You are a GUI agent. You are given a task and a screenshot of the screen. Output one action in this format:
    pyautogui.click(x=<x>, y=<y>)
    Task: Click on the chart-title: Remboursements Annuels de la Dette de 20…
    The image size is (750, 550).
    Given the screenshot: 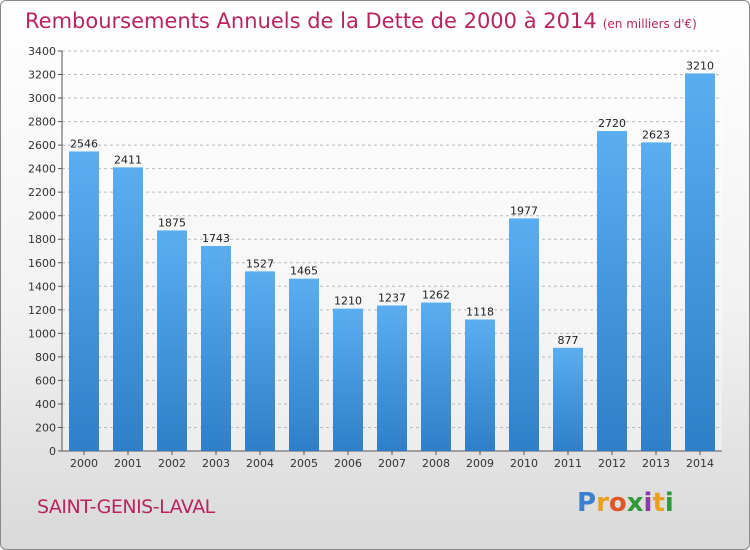 What is the action you would take?
    pyautogui.click(x=361, y=21)
    